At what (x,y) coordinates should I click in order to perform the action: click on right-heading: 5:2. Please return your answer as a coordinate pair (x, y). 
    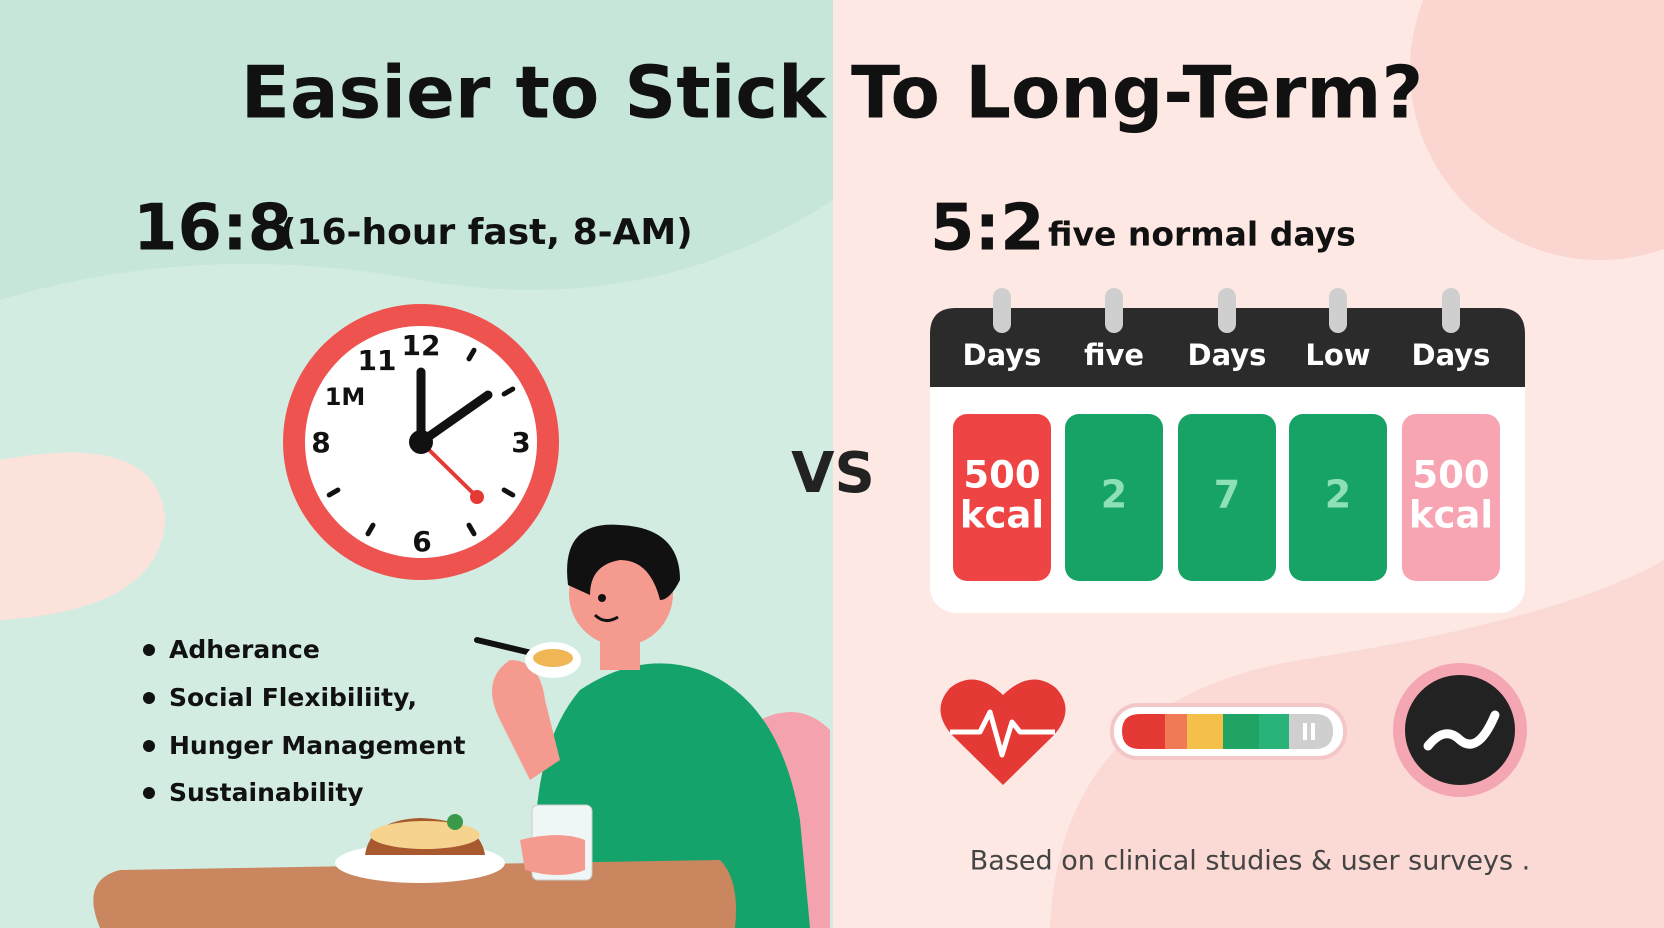
    Looking at the image, I should click on (987, 229).